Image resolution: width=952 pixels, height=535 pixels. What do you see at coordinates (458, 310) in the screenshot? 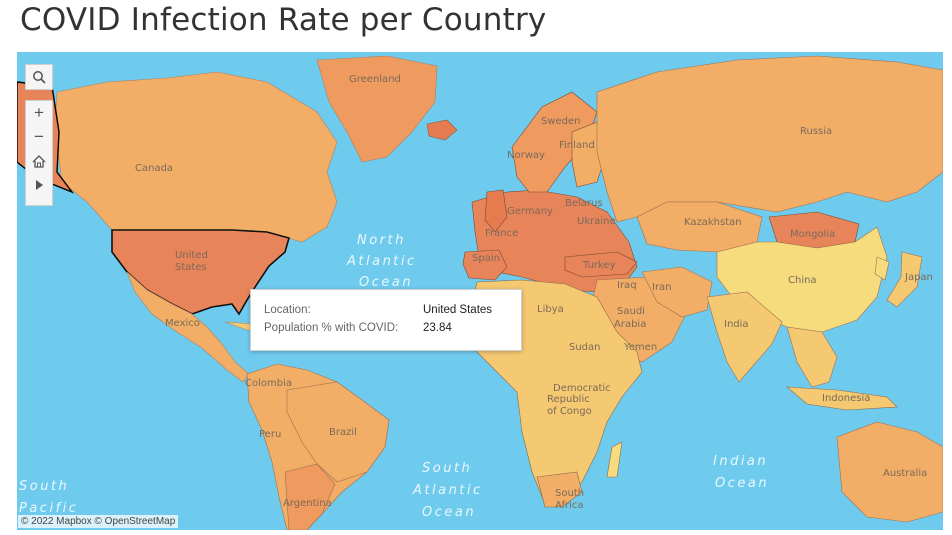
I see `tooltip-location-value: United States` at bounding box center [458, 310].